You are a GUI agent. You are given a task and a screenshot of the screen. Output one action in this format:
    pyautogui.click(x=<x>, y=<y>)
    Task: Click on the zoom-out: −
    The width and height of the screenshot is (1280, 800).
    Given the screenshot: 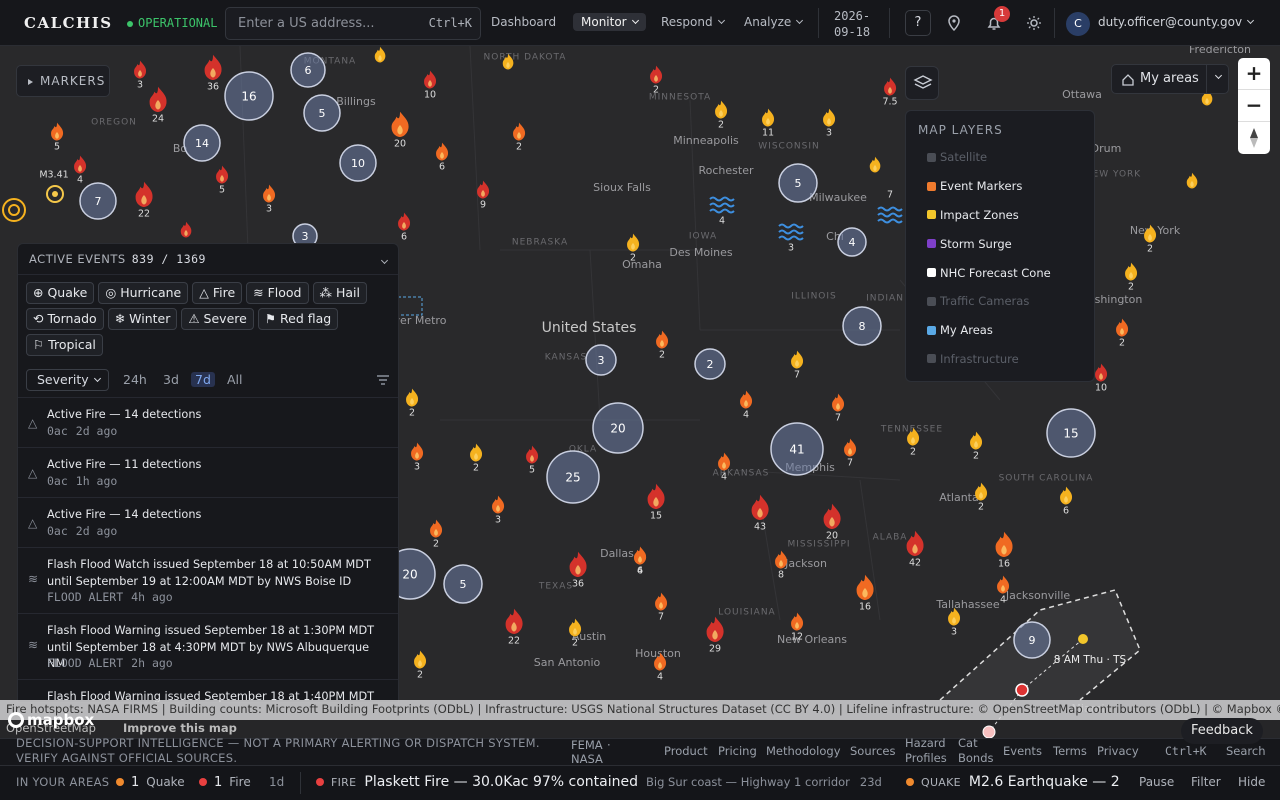 What is the action you would take?
    pyautogui.click(x=1254, y=106)
    